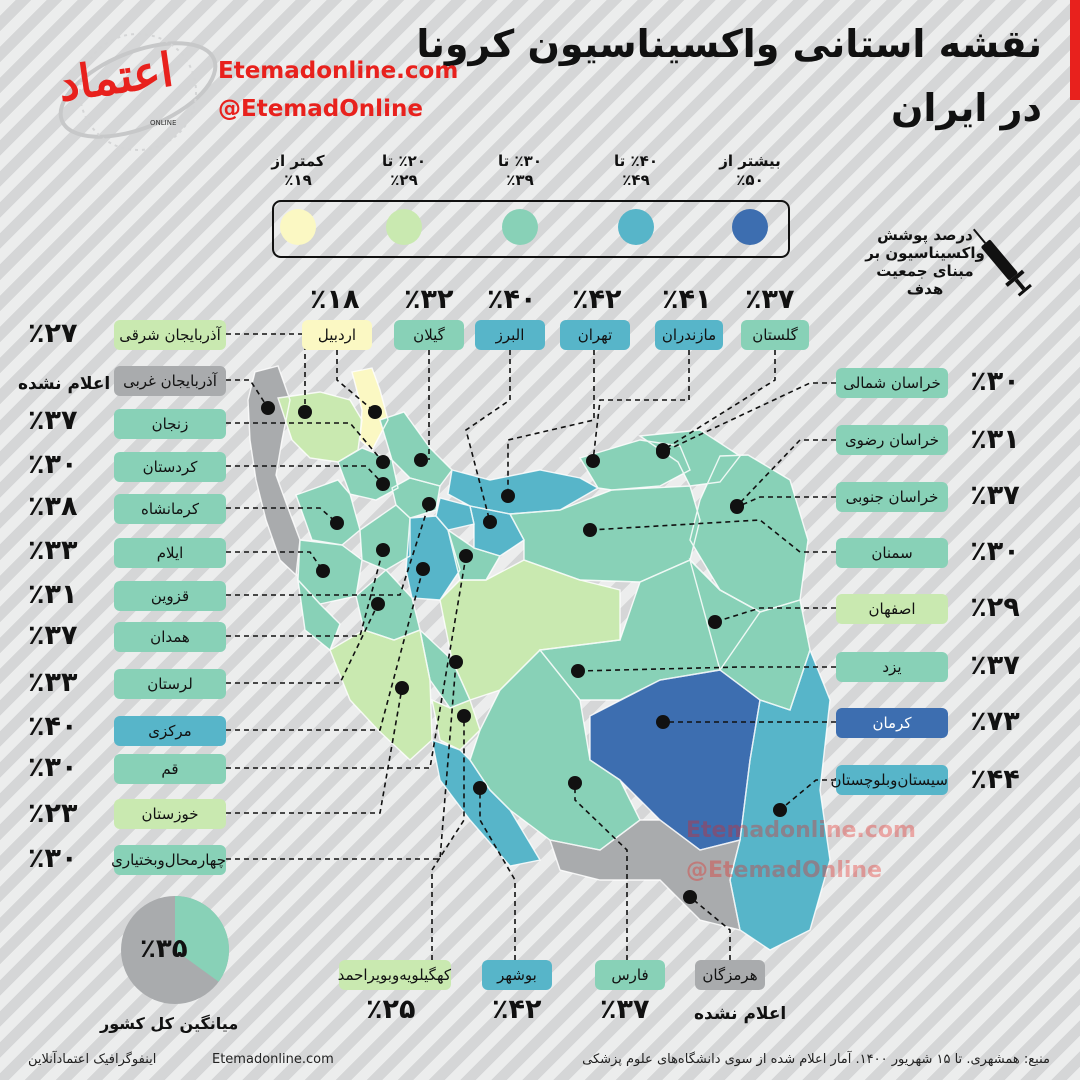 This screenshot has width=1080, height=1080. What do you see at coordinates (320, 427) in the screenshot?
I see `region-east-azerbaijan` at bounding box center [320, 427].